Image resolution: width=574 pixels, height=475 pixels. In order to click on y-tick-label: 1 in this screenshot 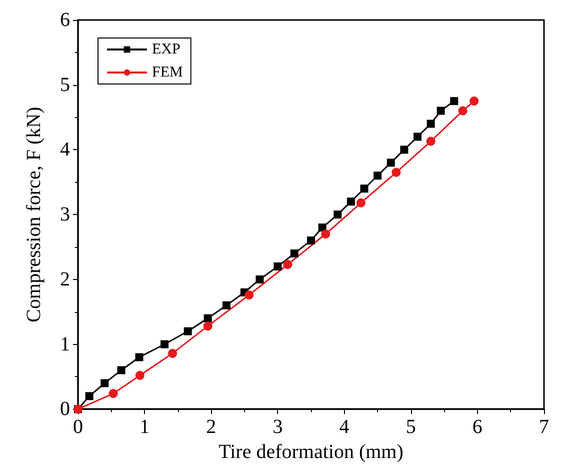, I will do `click(65, 344)`.